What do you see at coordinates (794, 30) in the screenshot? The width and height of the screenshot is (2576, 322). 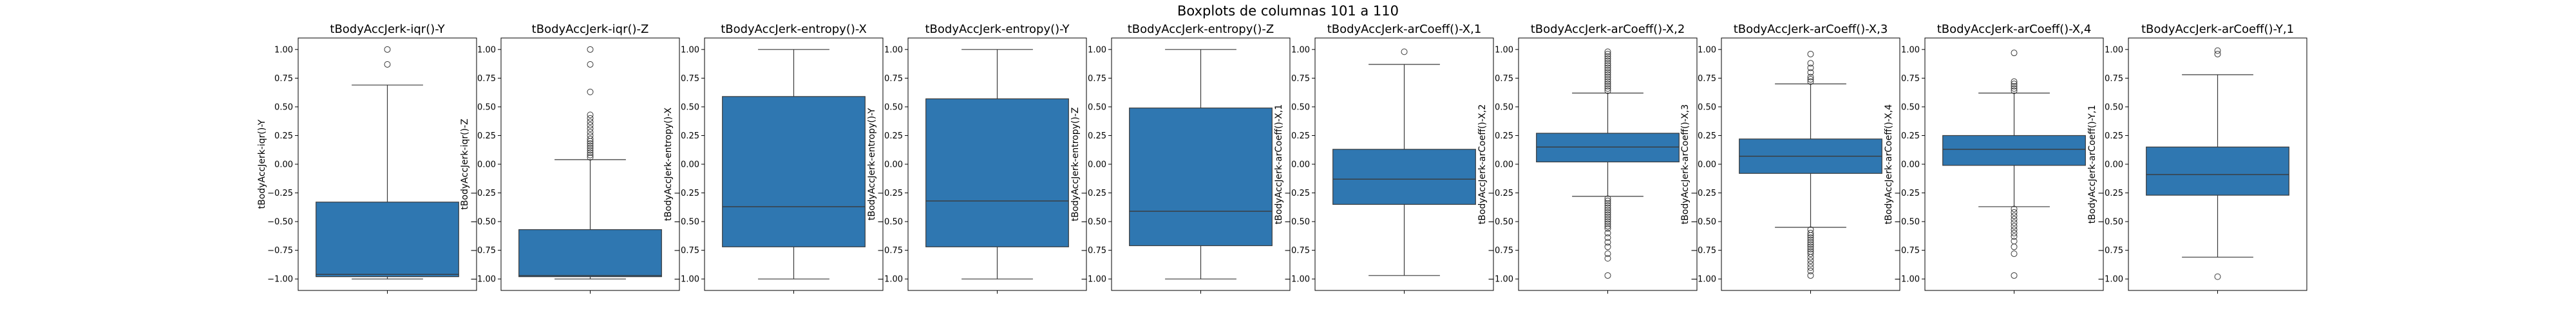 I see `panel-title: tBodyAccJerk-entropy()-X` at bounding box center [794, 30].